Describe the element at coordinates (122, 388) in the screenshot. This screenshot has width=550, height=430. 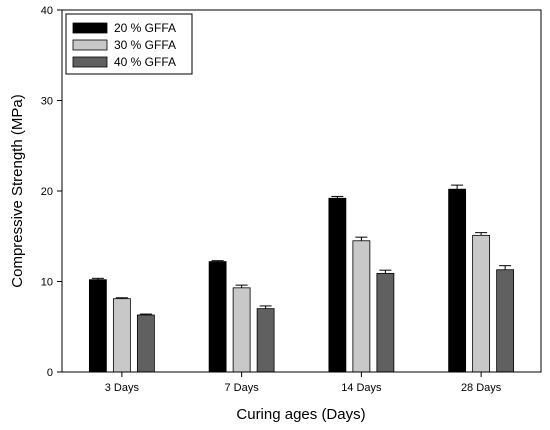
I see `x-tick-label: 3 Days` at that location.